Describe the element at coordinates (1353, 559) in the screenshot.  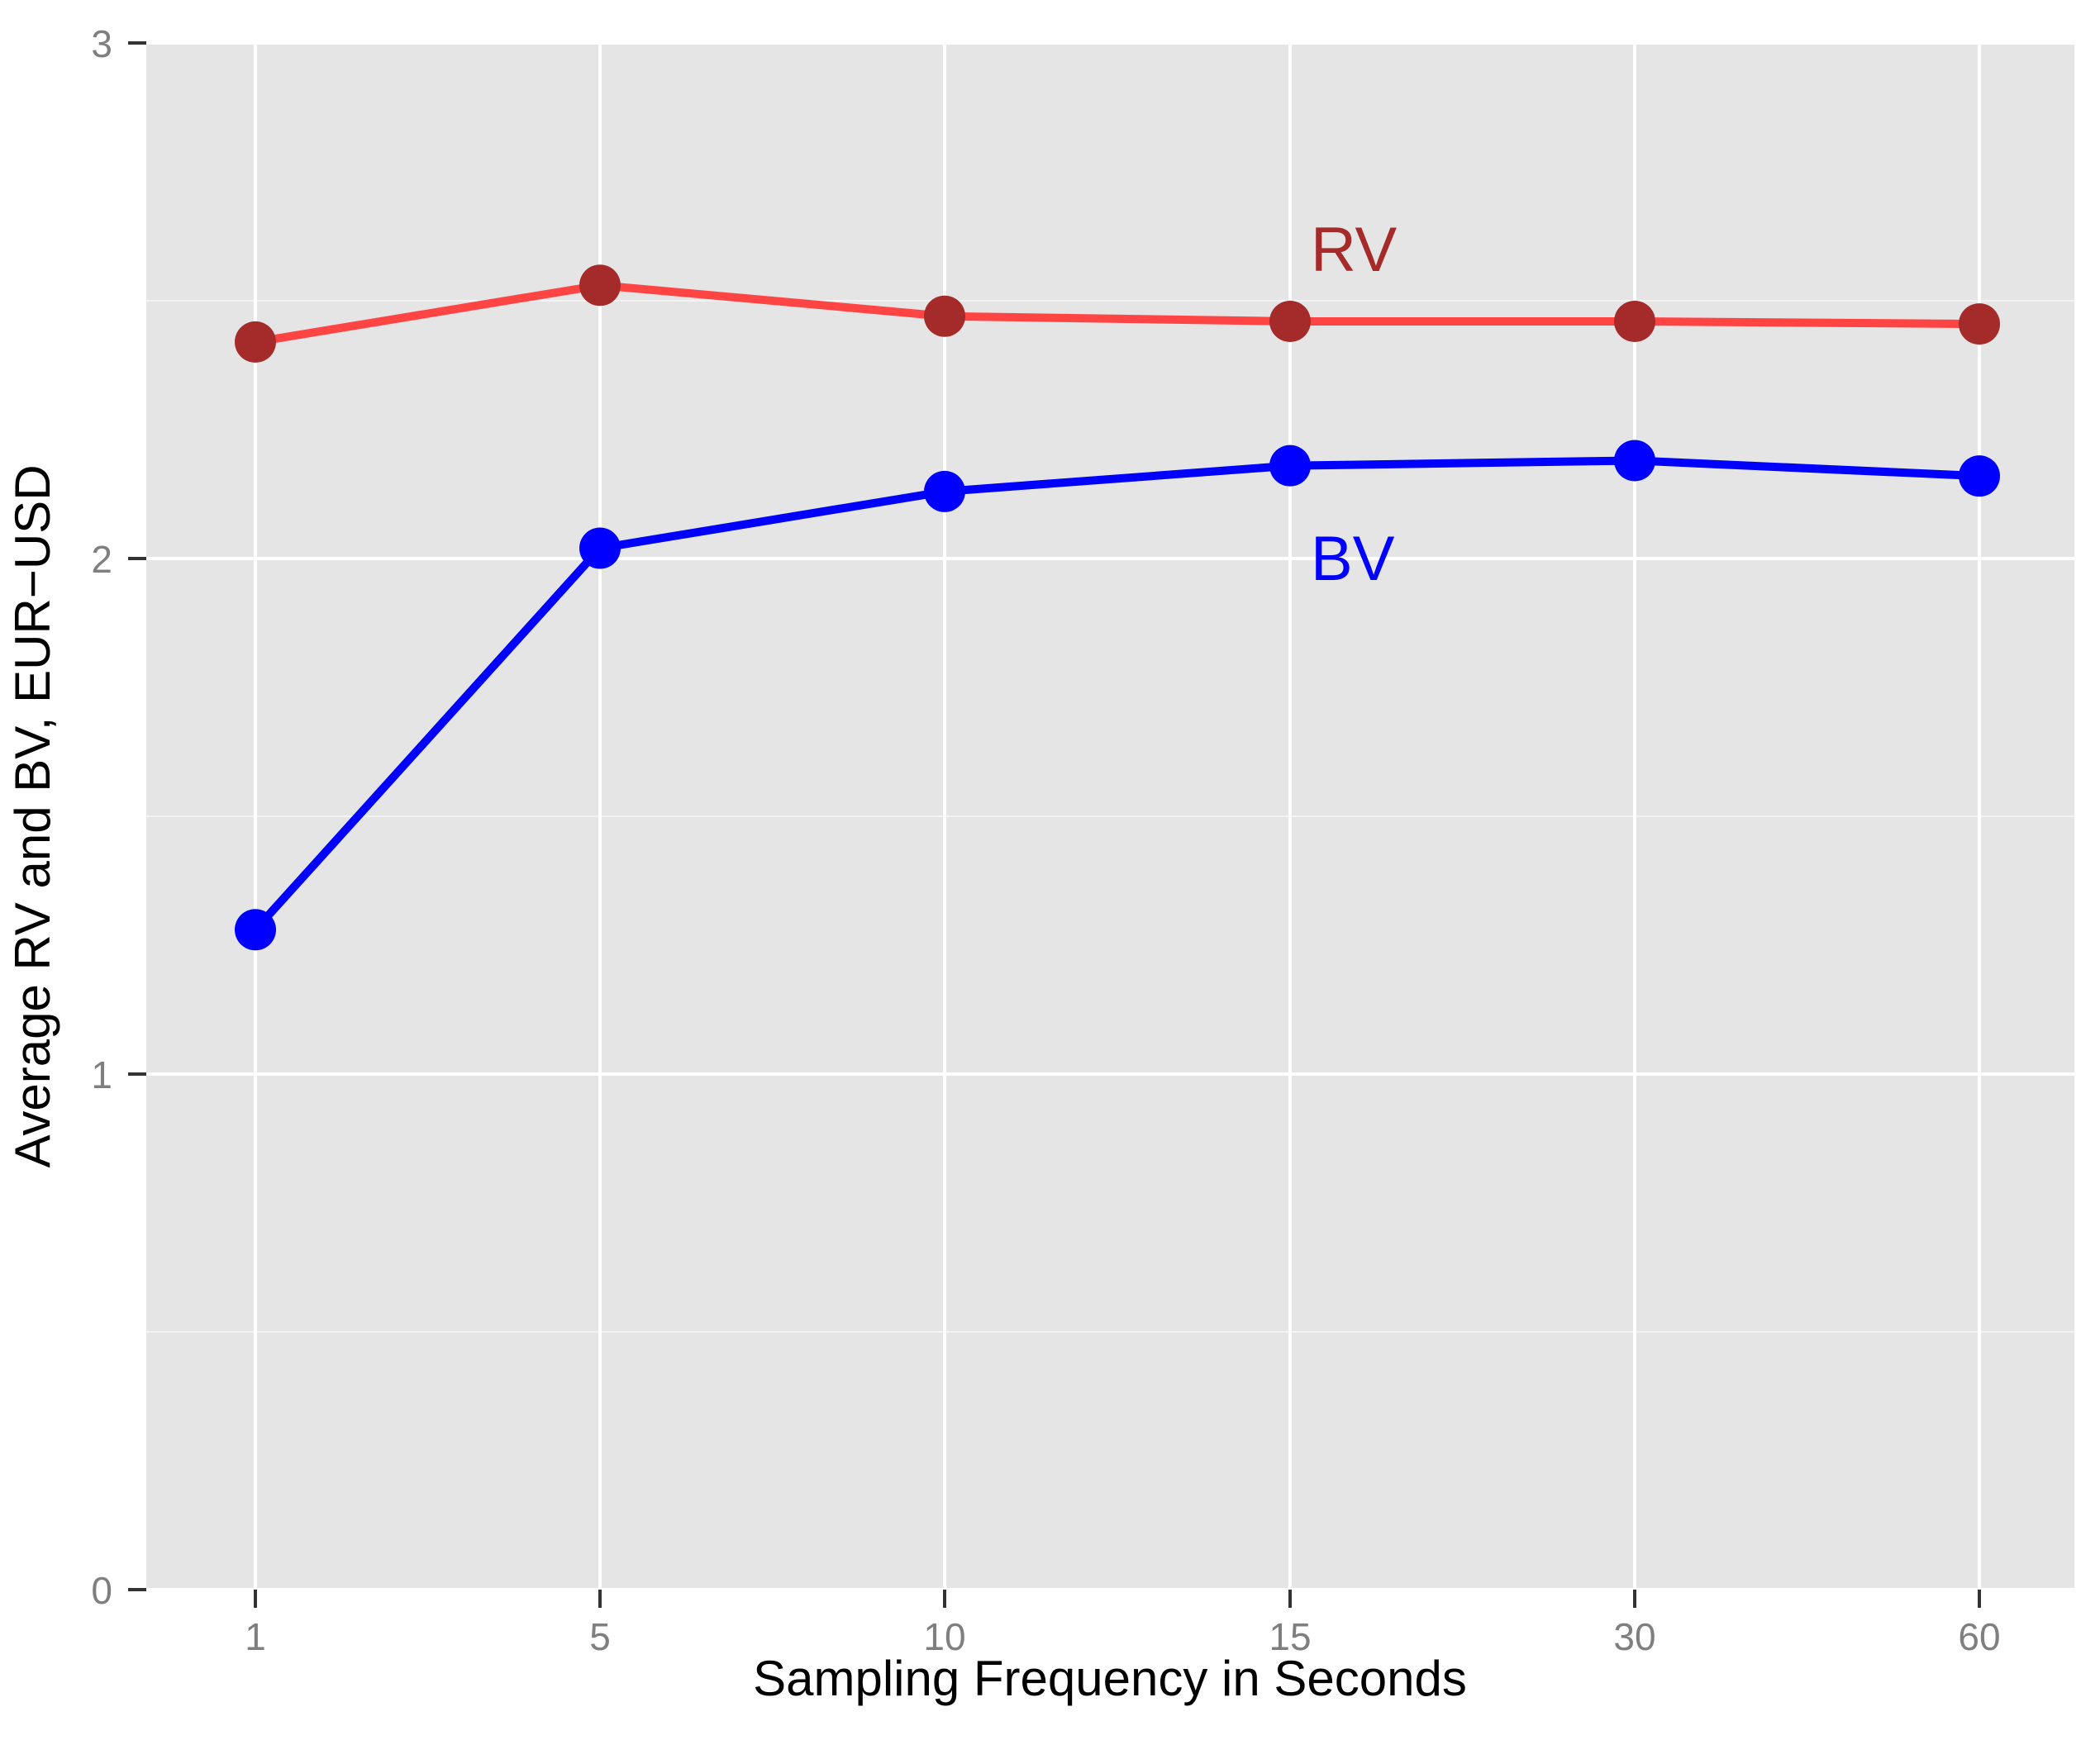
I see `bv-series-label: BV` at that location.